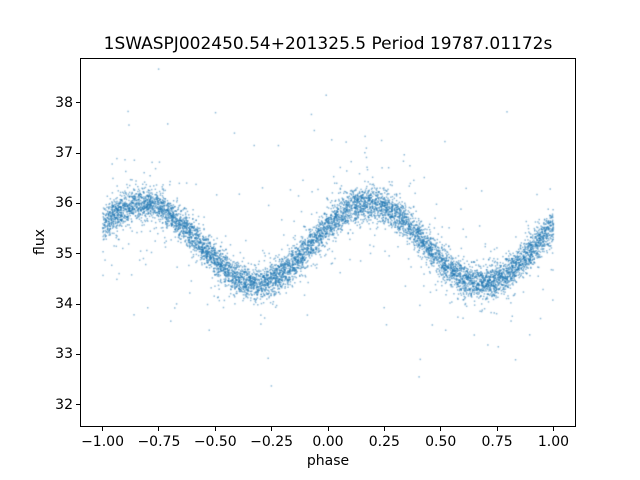 The width and height of the screenshot is (640, 480). I want to click on y-tick-label: 35, so click(64, 253).